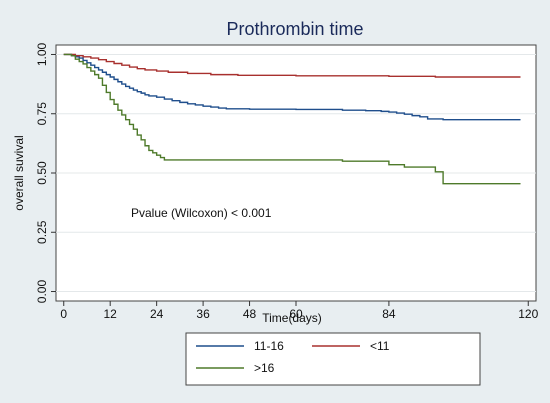  I want to click on y-tick-label: 0.00, so click(42, 292).